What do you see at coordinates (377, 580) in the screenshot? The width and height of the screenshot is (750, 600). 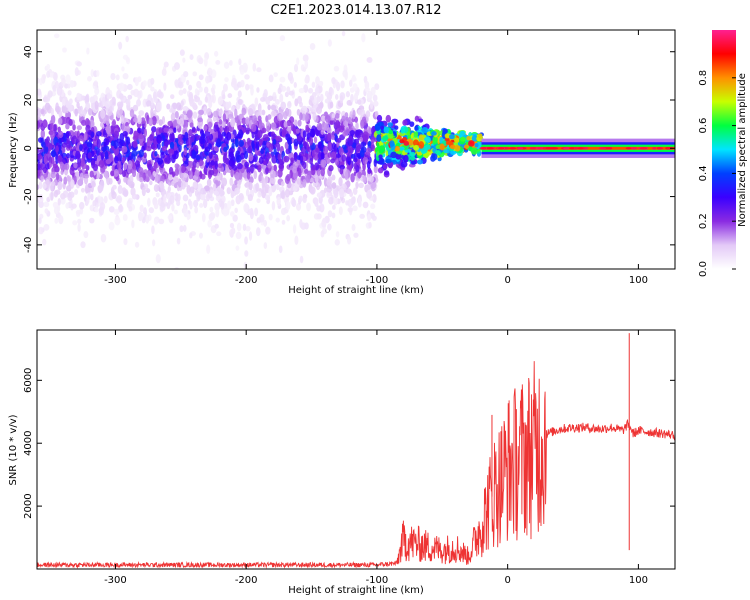 I see `x-tick-label: -100` at bounding box center [377, 580].